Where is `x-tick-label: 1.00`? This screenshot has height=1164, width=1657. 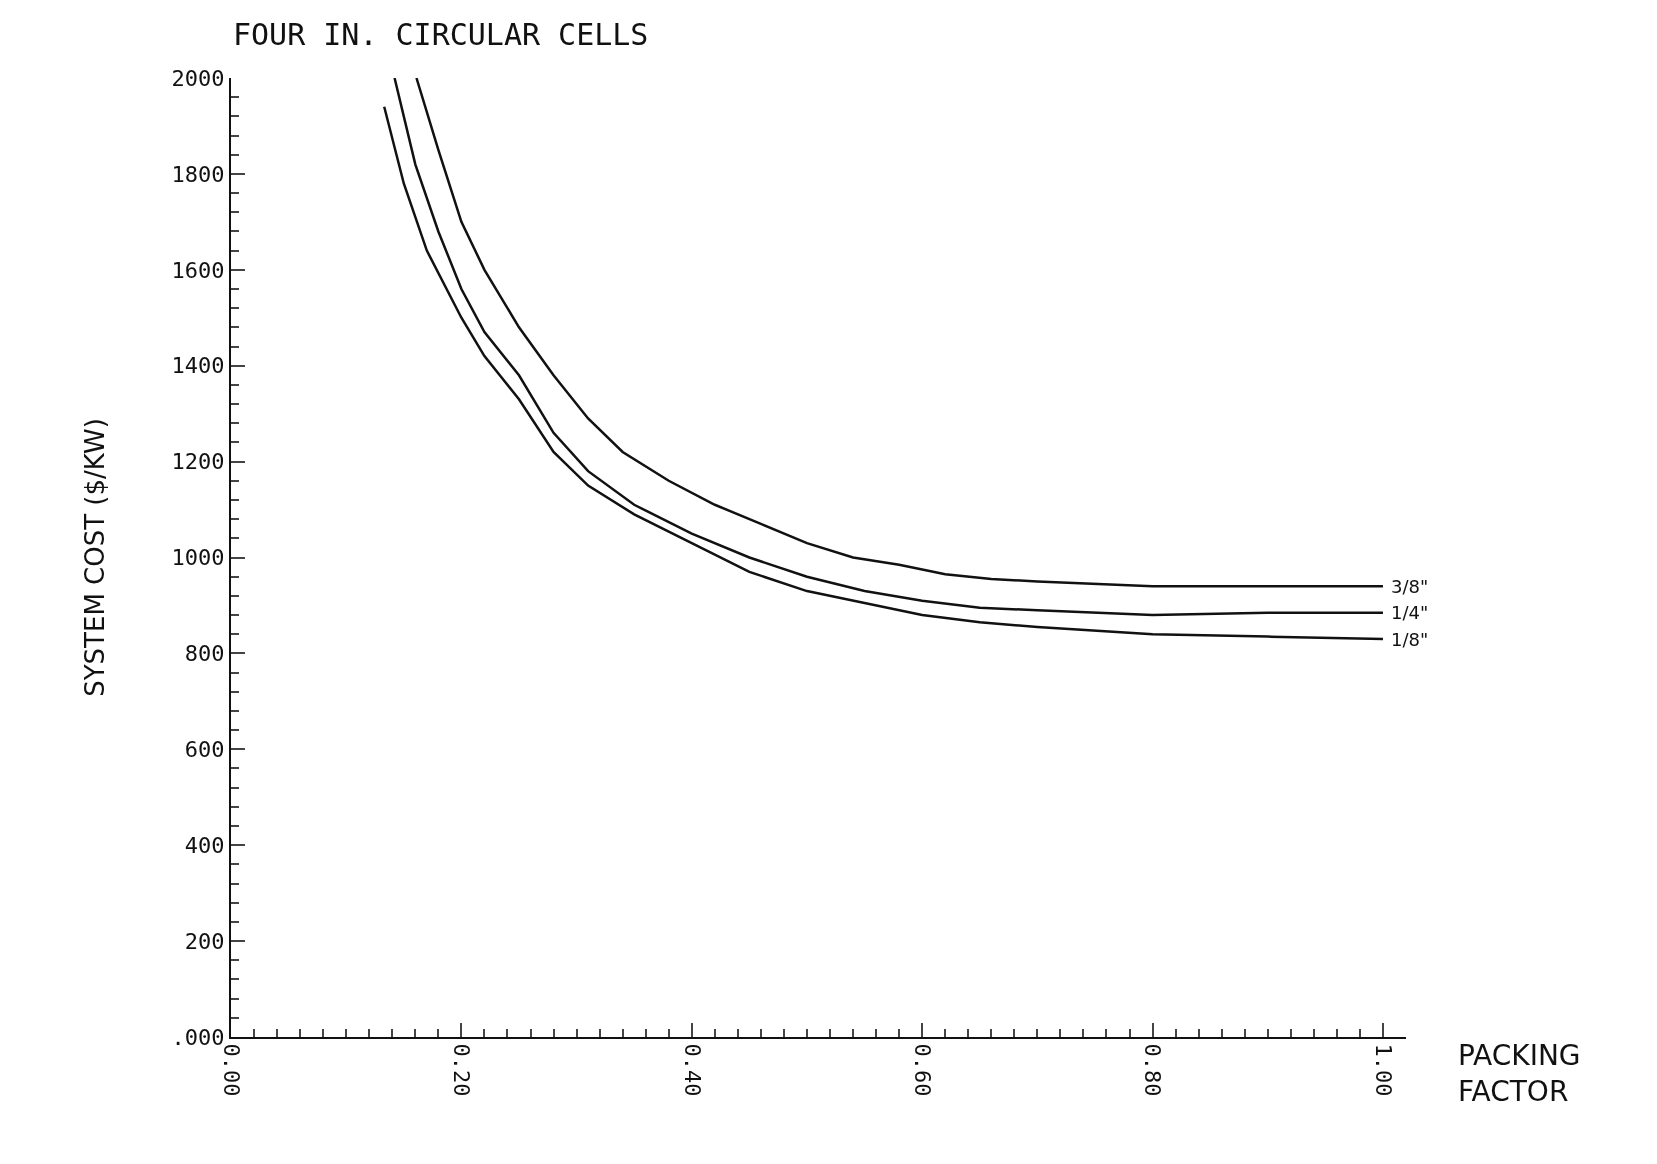 x-tick-label: 1.00 is located at coordinates (1383, 1070).